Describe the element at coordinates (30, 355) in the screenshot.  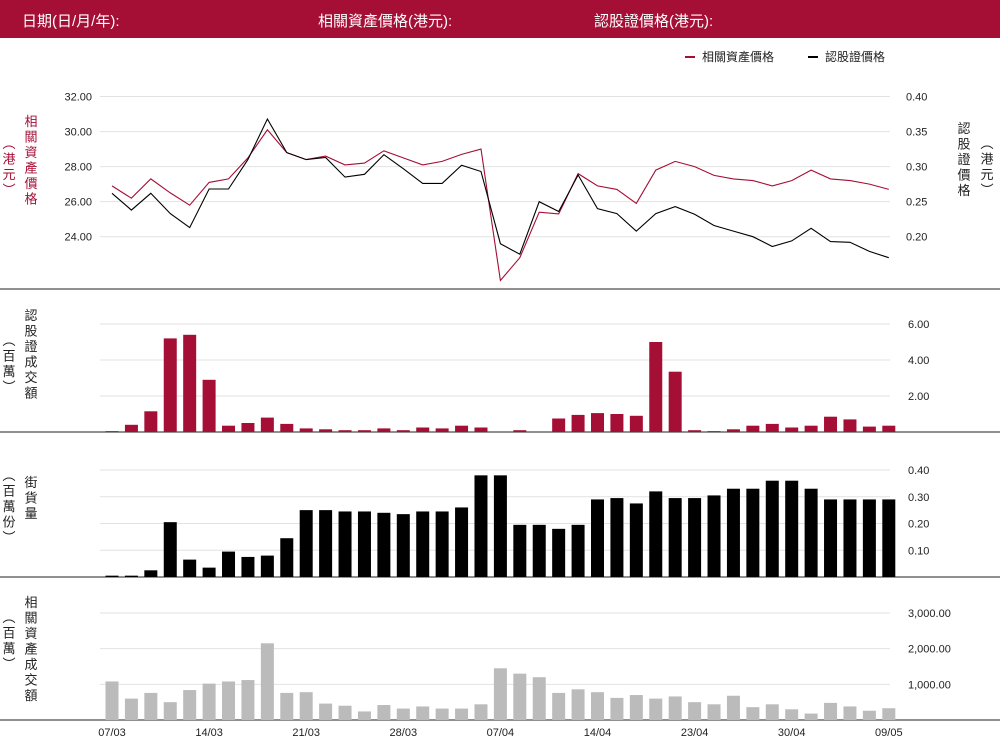
I see `y-axis-title-warrant-turnover: 認股證成交額` at that location.